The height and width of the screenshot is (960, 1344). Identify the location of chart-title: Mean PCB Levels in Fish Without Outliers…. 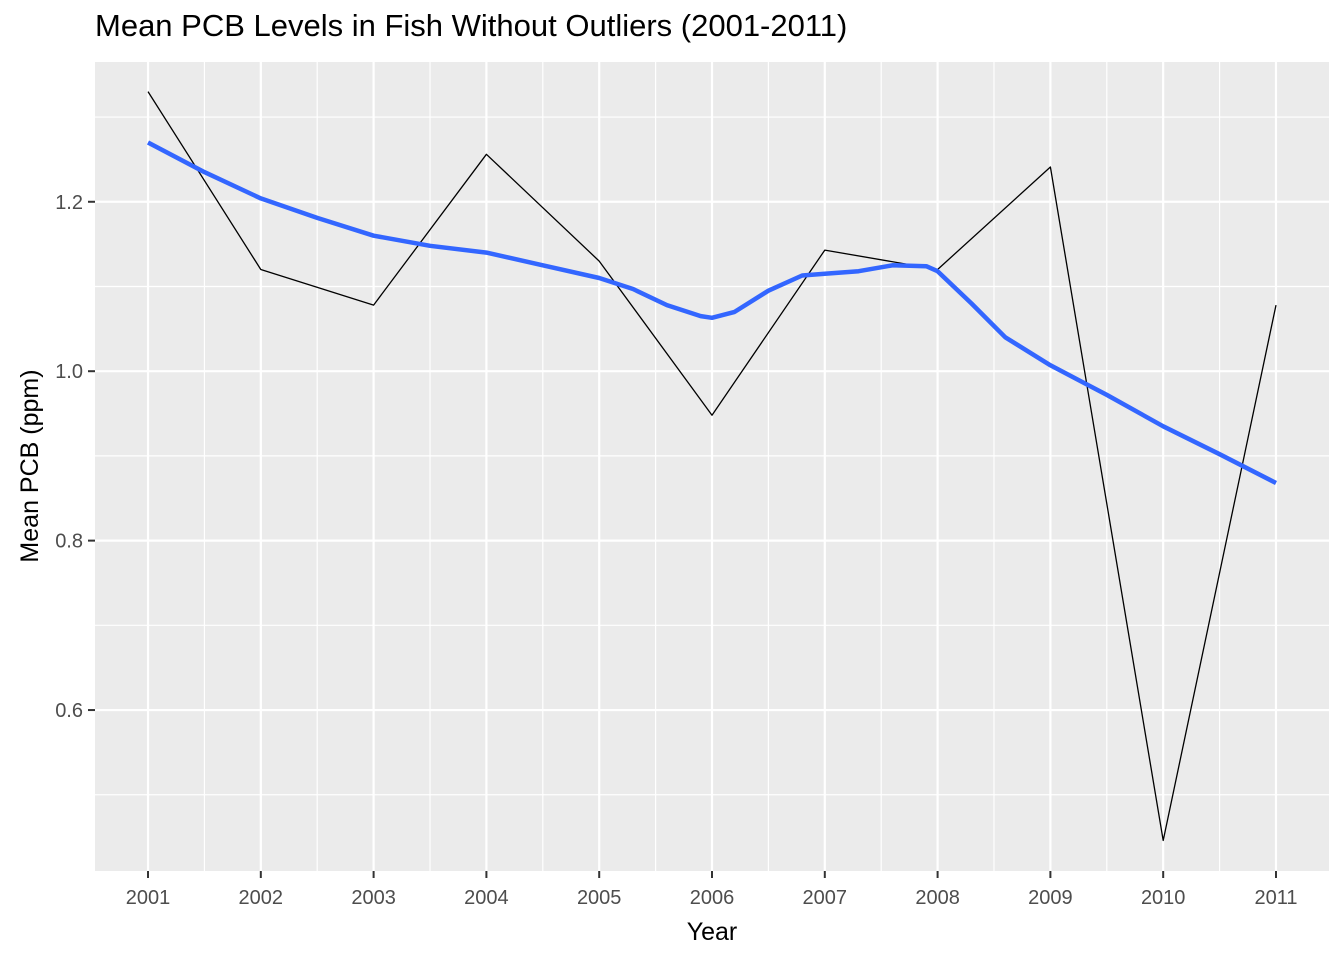
(471, 25).